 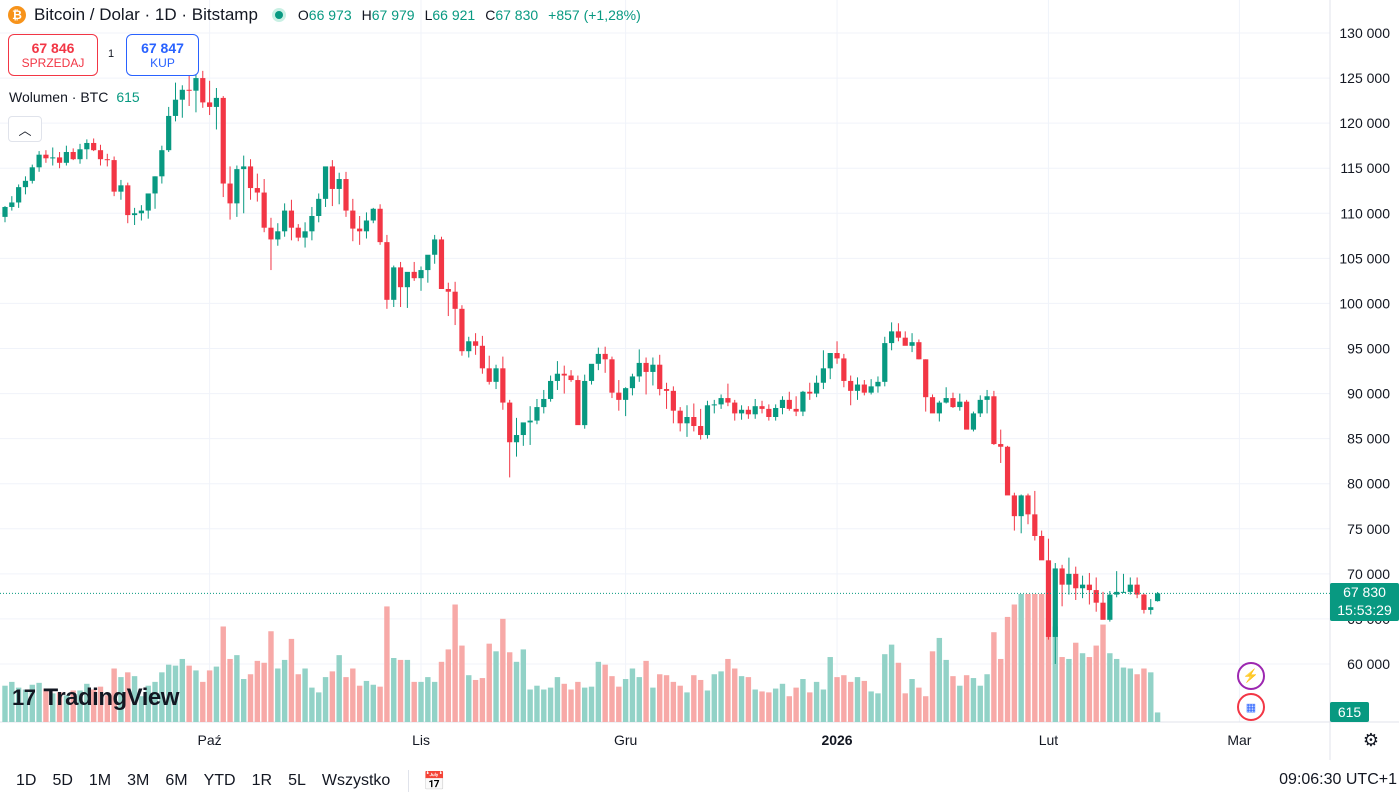 I want to click on range-5d: 5D, so click(x=62, y=780).